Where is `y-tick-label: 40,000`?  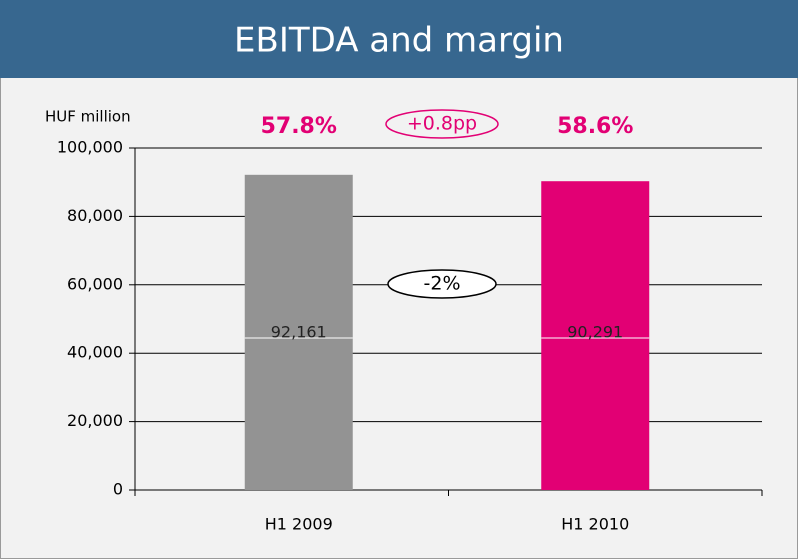 y-tick-label: 40,000 is located at coordinates (95, 352).